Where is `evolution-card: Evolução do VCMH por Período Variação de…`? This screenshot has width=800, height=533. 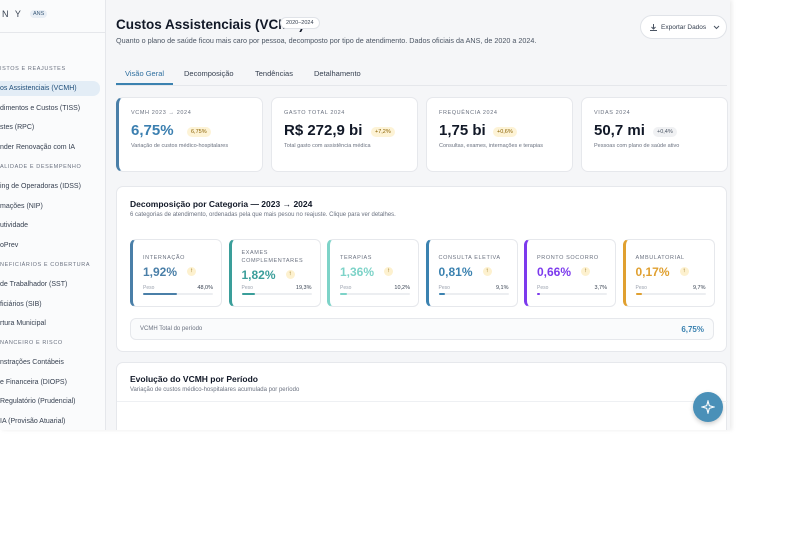
evolution-card: Evolução do VCMH por Período Variação de… is located at coordinates (422, 396).